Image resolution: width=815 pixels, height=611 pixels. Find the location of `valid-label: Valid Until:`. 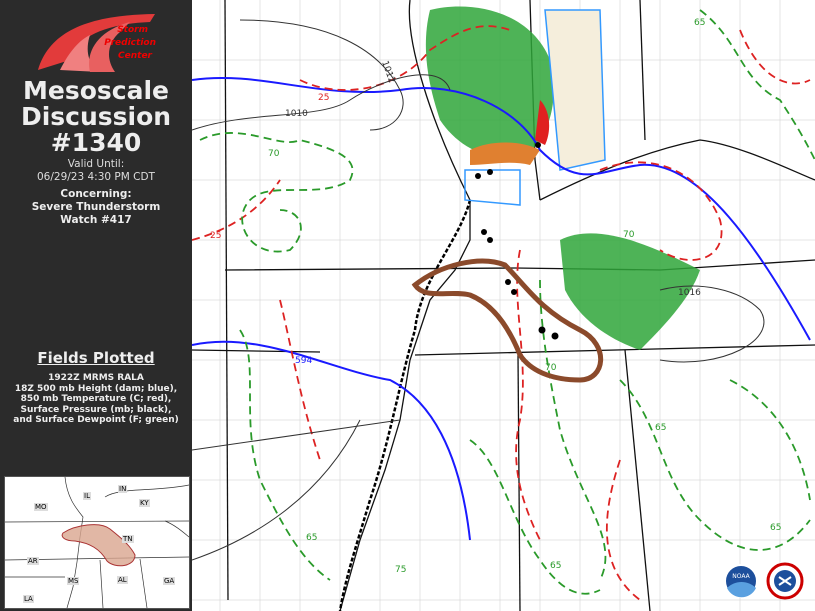

valid-label: Valid Until: is located at coordinates (96, 164).